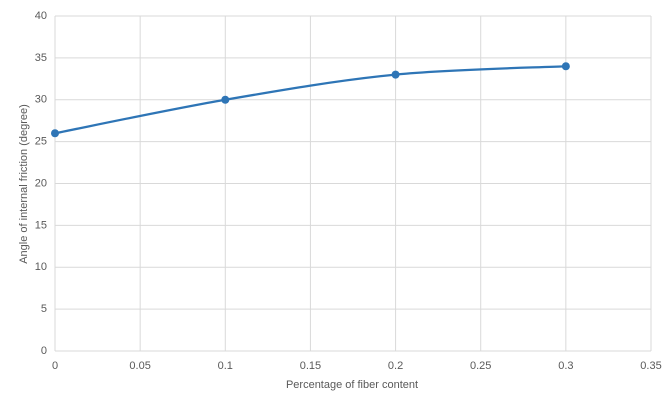  I want to click on y-axis-label: Angle of internal friction (degree), so click(24, 184).